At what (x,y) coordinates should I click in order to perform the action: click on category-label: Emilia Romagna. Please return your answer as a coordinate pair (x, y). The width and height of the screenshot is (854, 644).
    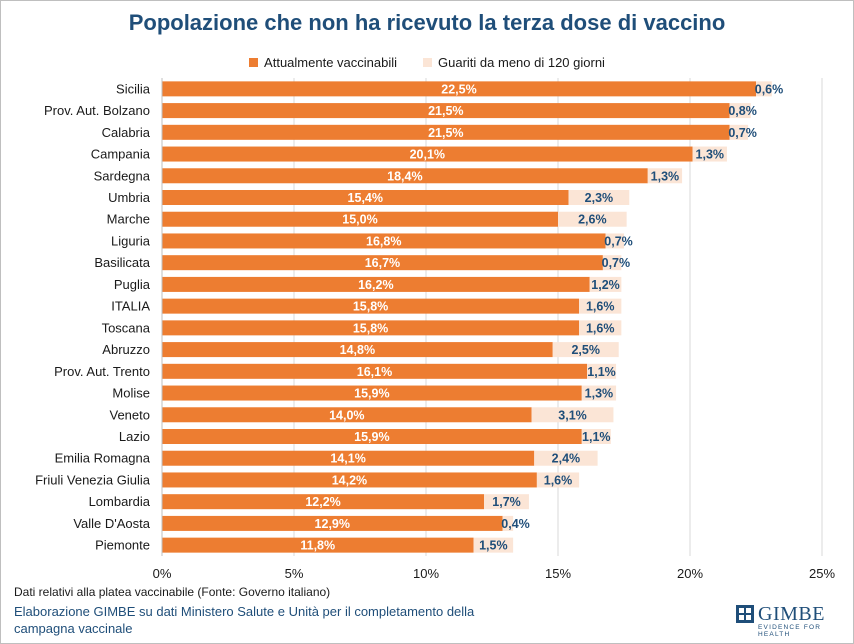
    Looking at the image, I should click on (103, 458).